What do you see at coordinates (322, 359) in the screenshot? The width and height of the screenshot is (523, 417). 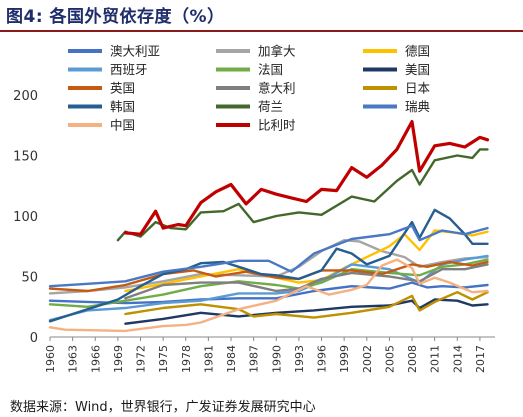 I see `x-tick-label: 1996` at bounding box center [322, 359].